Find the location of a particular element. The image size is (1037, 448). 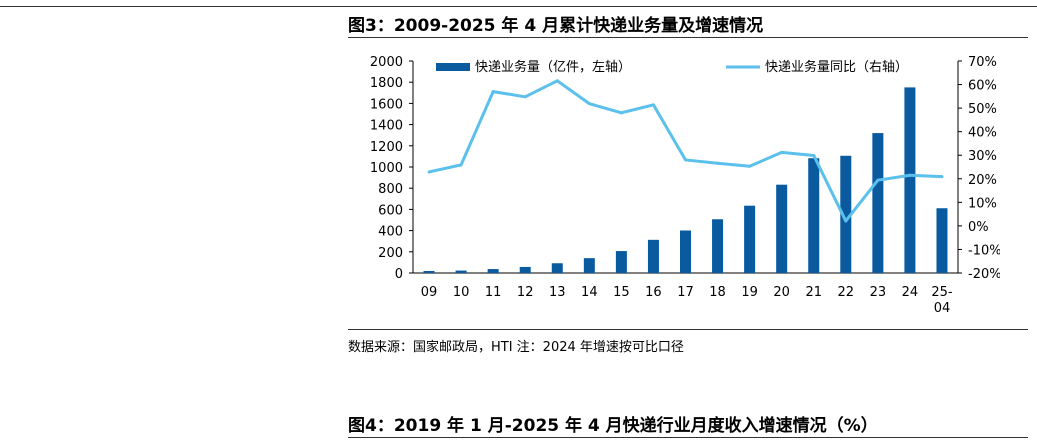

left-tick-label: 800 is located at coordinates (390, 189).